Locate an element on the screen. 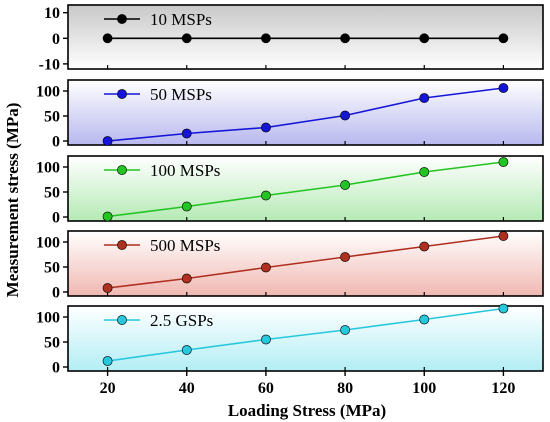 Image resolution: width=550 pixels, height=422 pixels. series-line-100-msps is located at coordinates (305, 189).